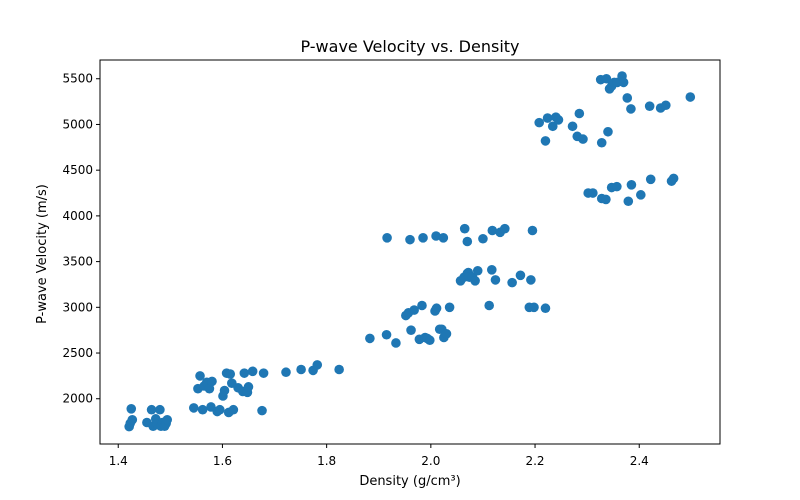 This screenshot has width=800, height=500. What do you see at coordinates (639, 461) in the screenshot?
I see `x-tick-label: 2.4` at bounding box center [639, 461].